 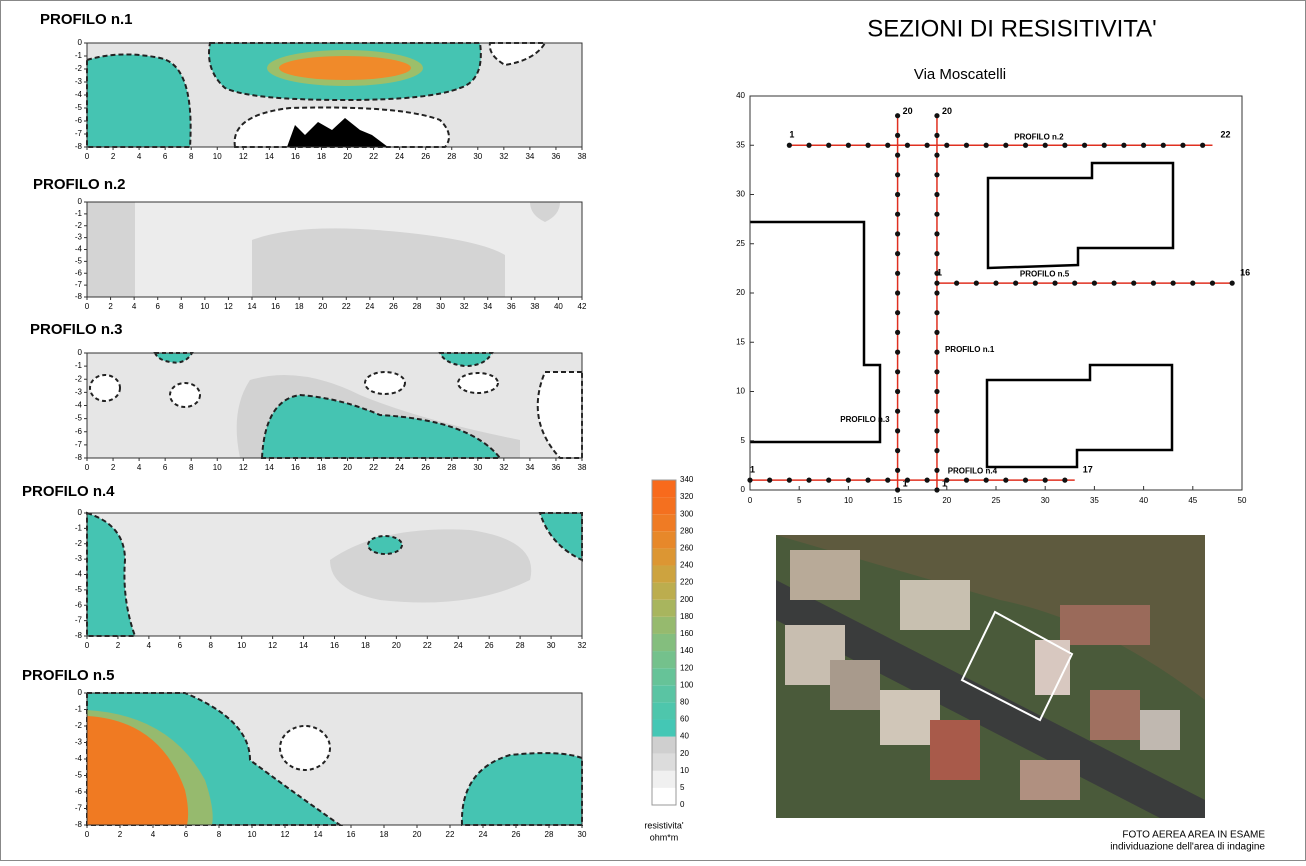 What do you see at coordinates (1094, 500) in the screenshot?
I see `x-tick-label: 35` at bounding box center [1094, 500].